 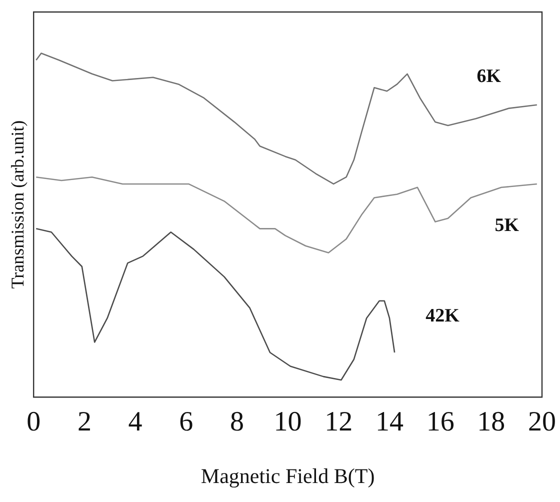 What do you see at coordinates (338, 422) in the screenshot?
I see `x-tick-label: 12` at bounding box center [338, 422].